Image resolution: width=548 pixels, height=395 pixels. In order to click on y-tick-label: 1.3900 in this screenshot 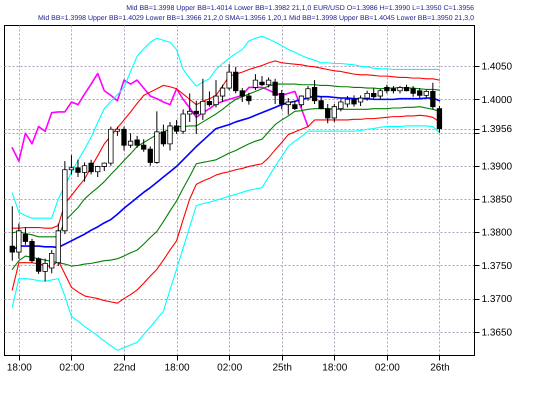, I will do `click(497, 166)`.